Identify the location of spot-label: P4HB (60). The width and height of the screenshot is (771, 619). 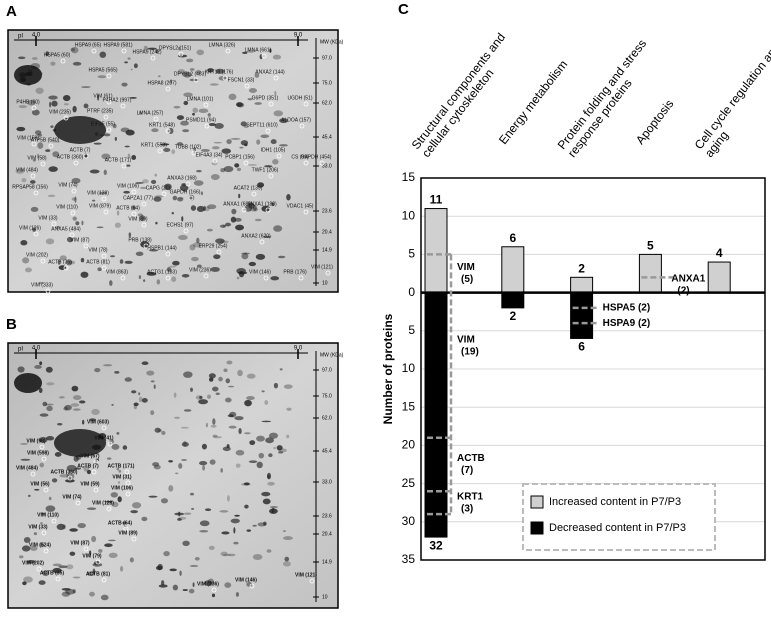
(28, 102).